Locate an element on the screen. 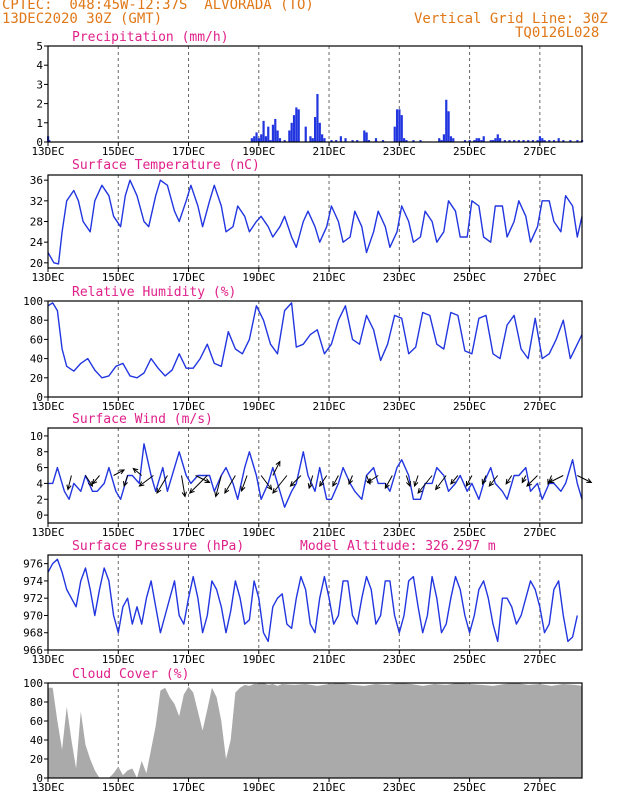 Image resolution: width=618 pixels, height=800 pixels. y-tick-label: 5 is located at coordinates (39, 46).